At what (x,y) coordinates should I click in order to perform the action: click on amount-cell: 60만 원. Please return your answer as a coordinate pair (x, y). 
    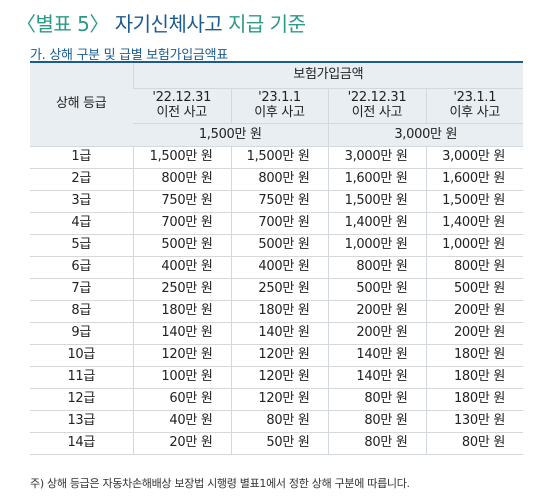
    Looking at the image, I should click on (181, 399).